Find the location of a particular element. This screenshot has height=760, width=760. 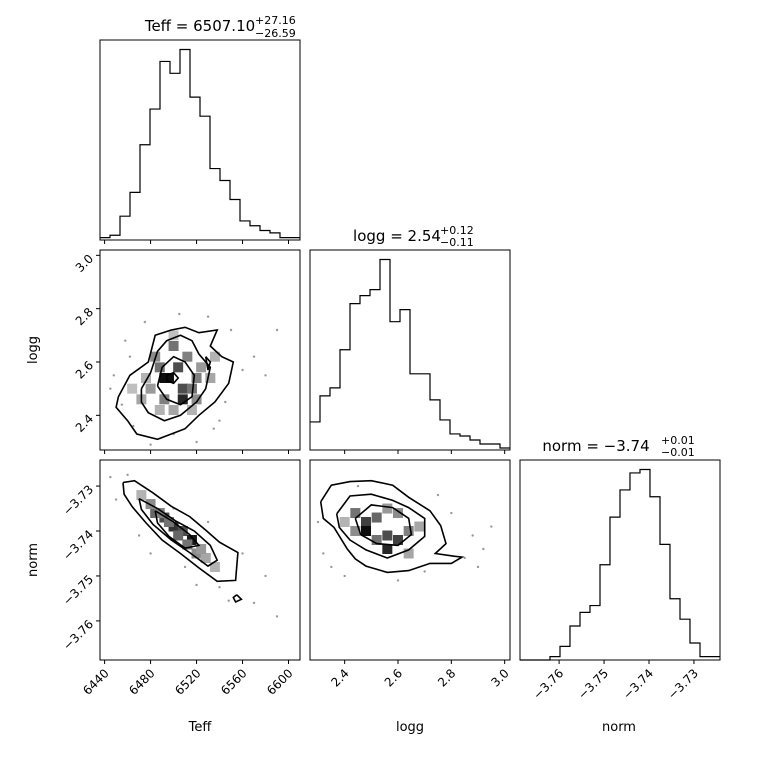

panel-frame-hist-logg is located at coordinates (410, 350).